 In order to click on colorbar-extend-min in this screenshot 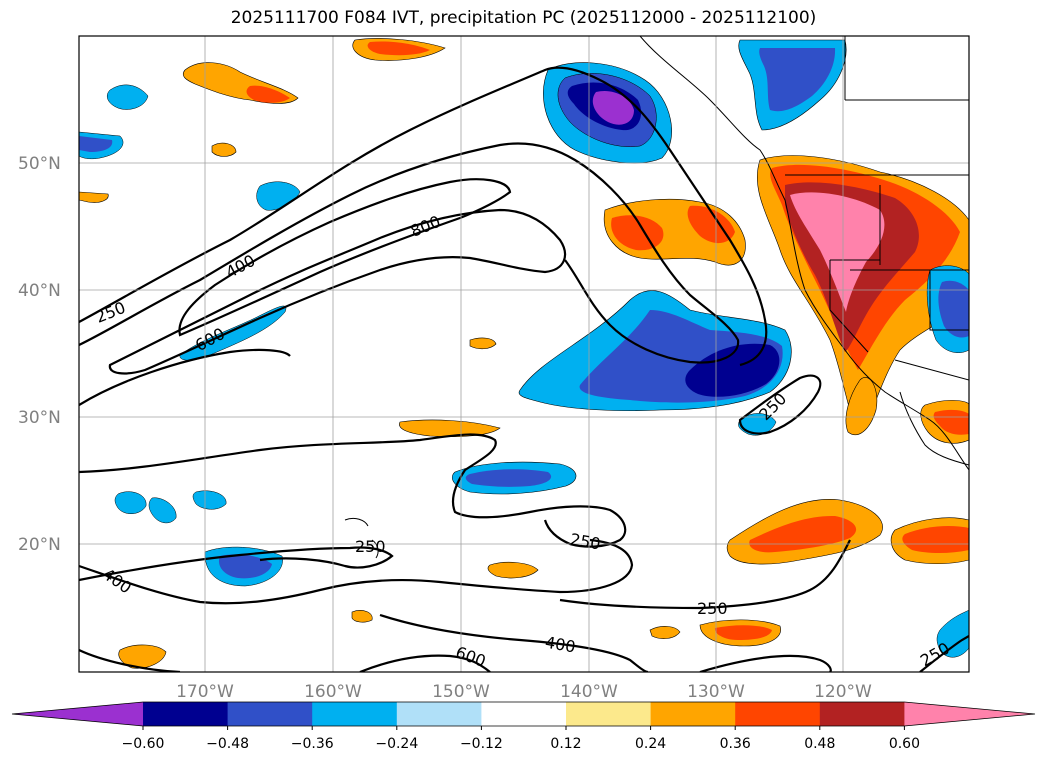, I will do `click(77, 714)`.